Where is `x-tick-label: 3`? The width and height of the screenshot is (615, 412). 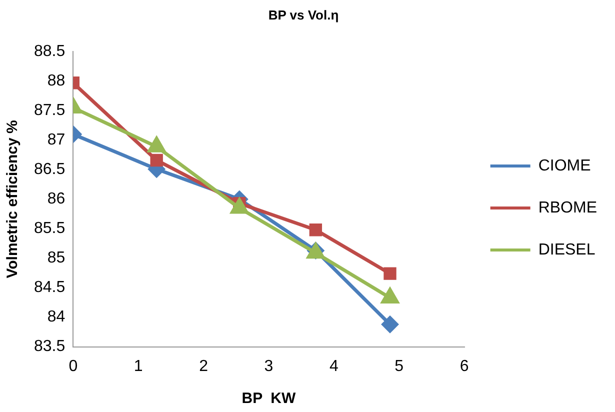 x-tick-label: 3 is located at coordinates (269, 366).